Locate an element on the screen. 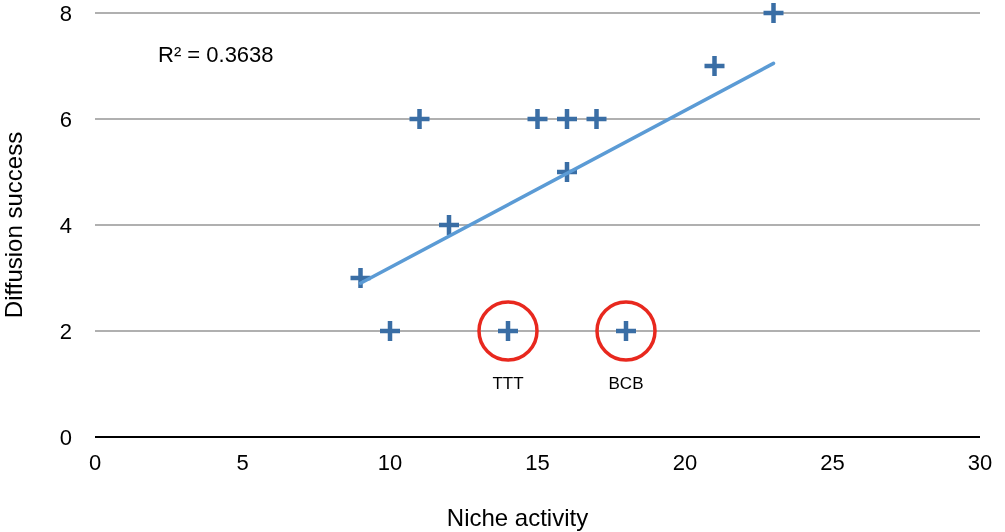 The image size is (1005, 532). y-tick-label: 2 is located at coordinates (65, 331).